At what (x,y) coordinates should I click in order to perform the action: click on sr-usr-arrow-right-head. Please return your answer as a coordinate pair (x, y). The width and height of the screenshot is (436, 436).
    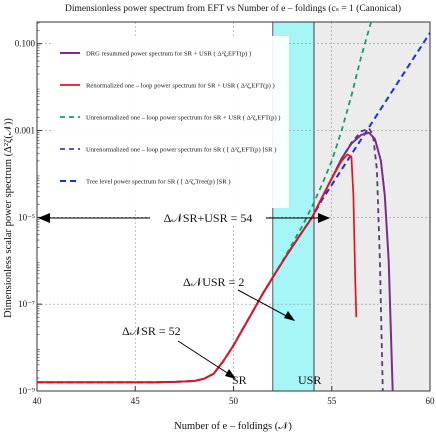
    Looking at the image, I should click on (324, 218).